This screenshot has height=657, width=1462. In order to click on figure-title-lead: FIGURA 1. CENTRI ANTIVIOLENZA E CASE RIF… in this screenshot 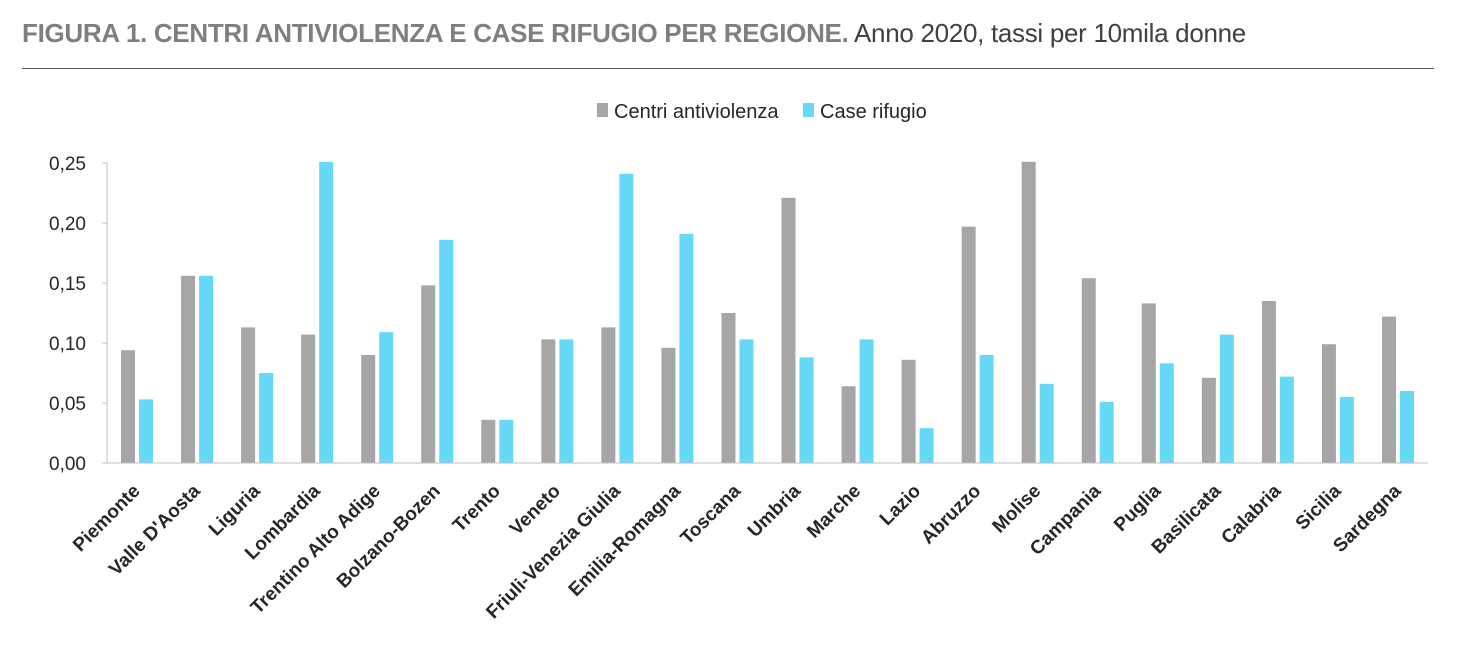, I will do `click(435, 33)`.